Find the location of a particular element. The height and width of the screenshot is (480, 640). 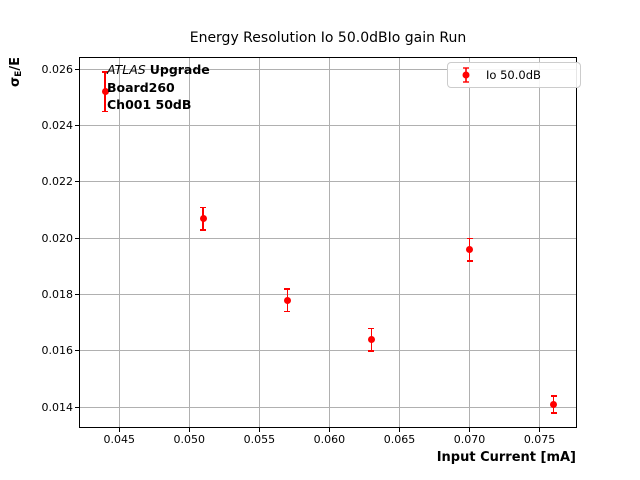

y-axis-label-subscript: E is located at coordinates (19, 73).